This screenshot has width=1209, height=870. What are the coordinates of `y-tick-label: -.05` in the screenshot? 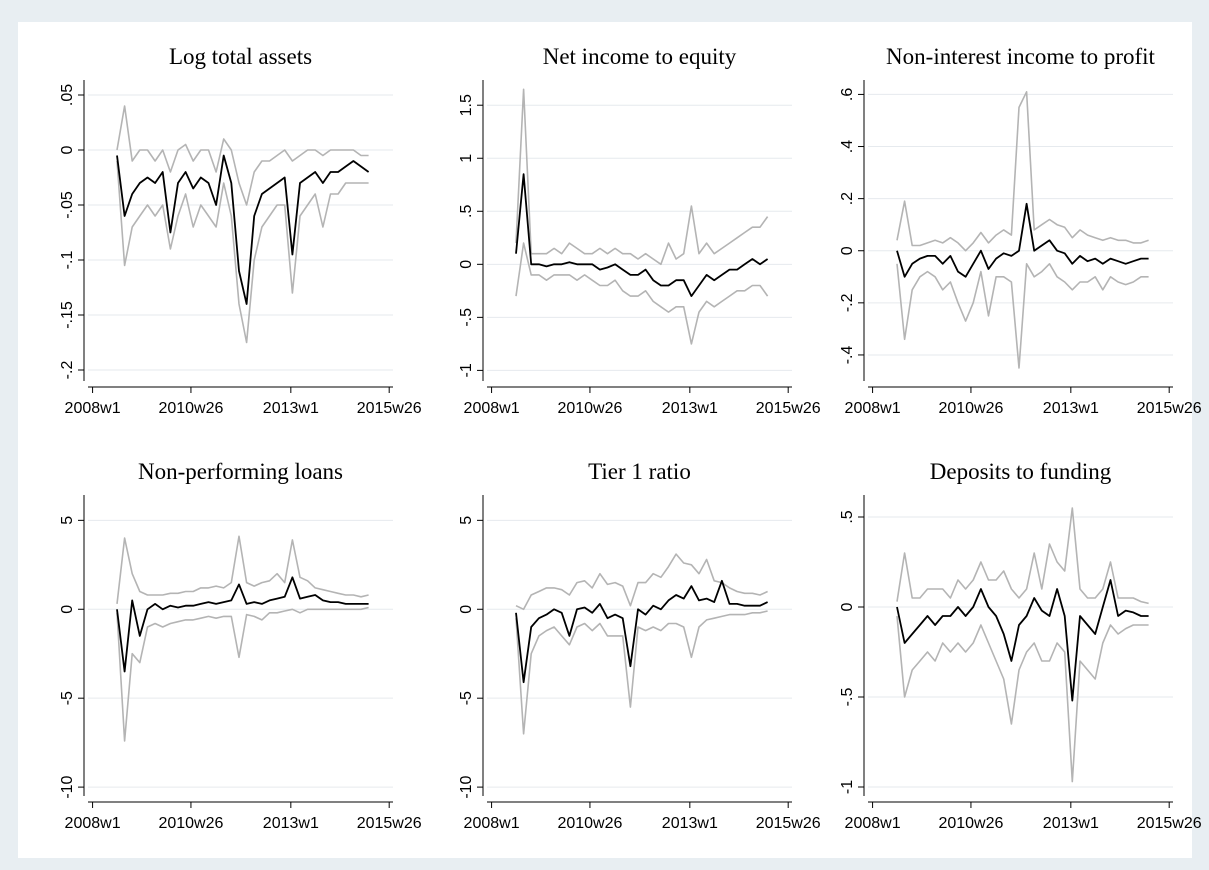 It's located at (67, 205).